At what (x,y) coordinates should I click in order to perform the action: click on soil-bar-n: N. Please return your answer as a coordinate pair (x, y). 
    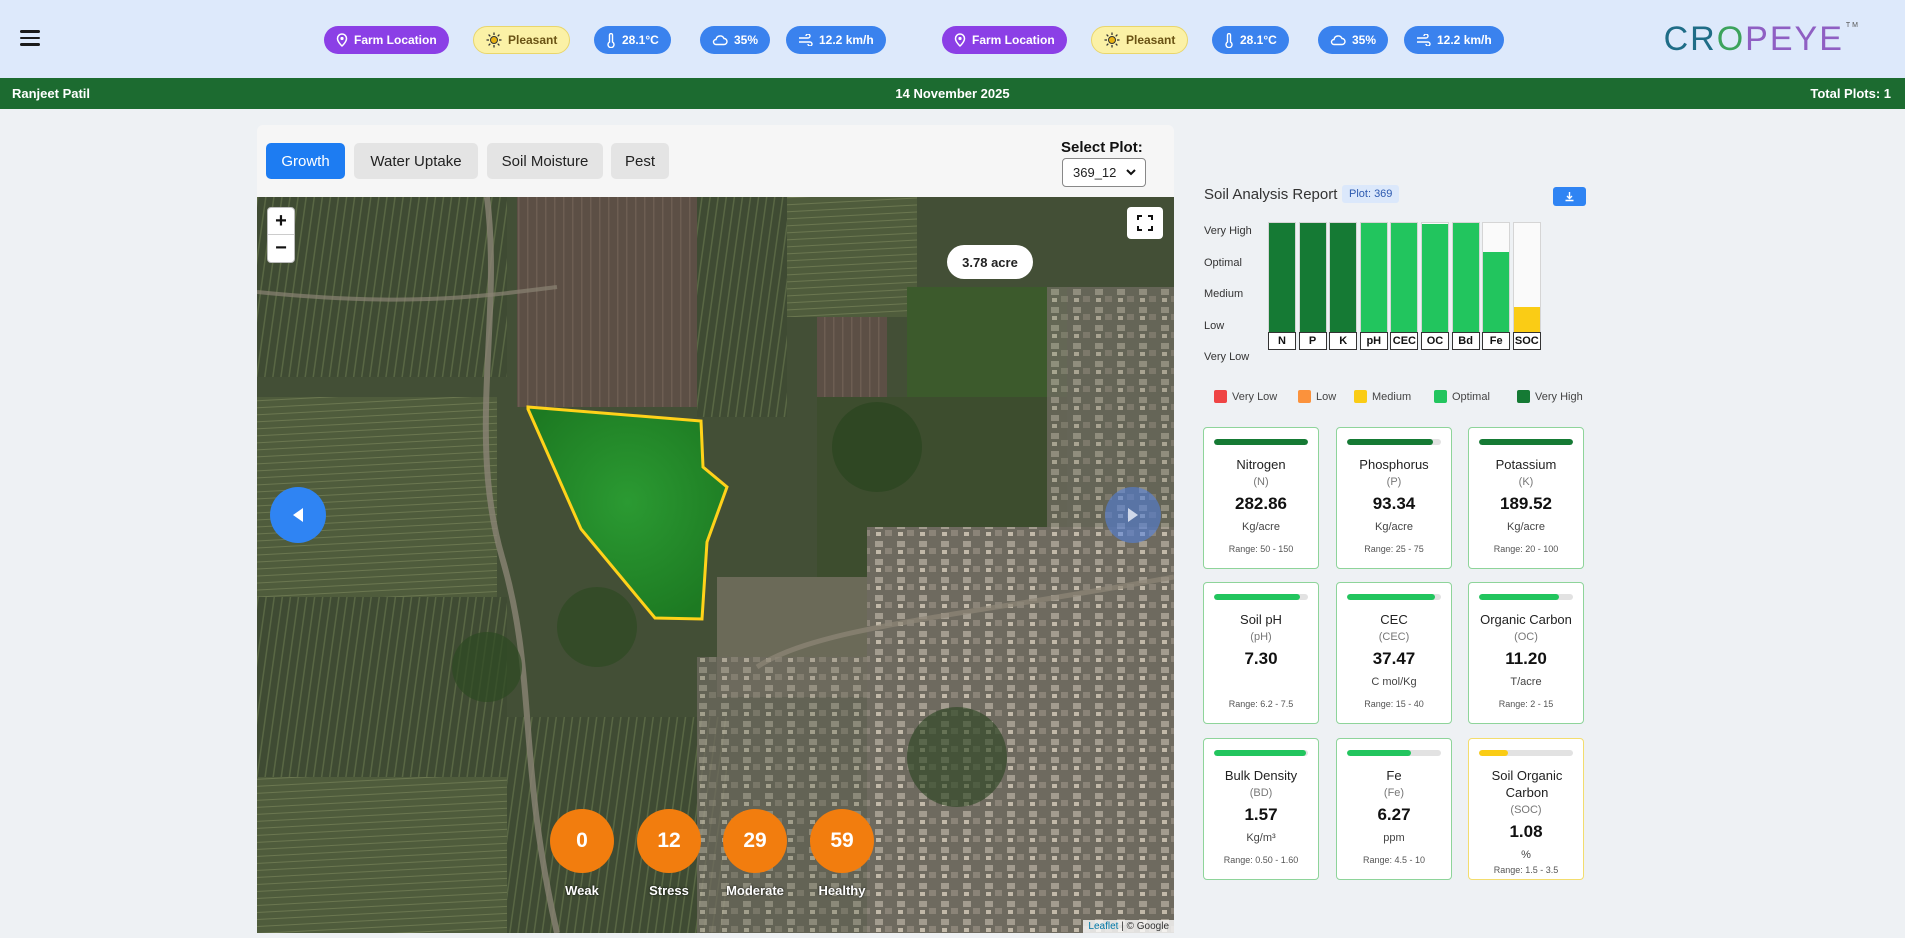
    Looking at the image, I should click on (1282, 286).